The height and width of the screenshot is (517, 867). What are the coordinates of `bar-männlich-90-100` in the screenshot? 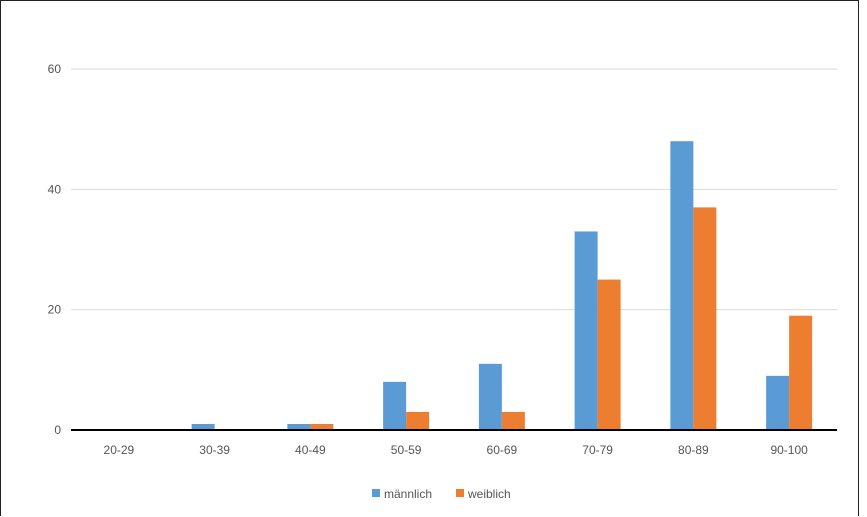 It's located at (778, 402).